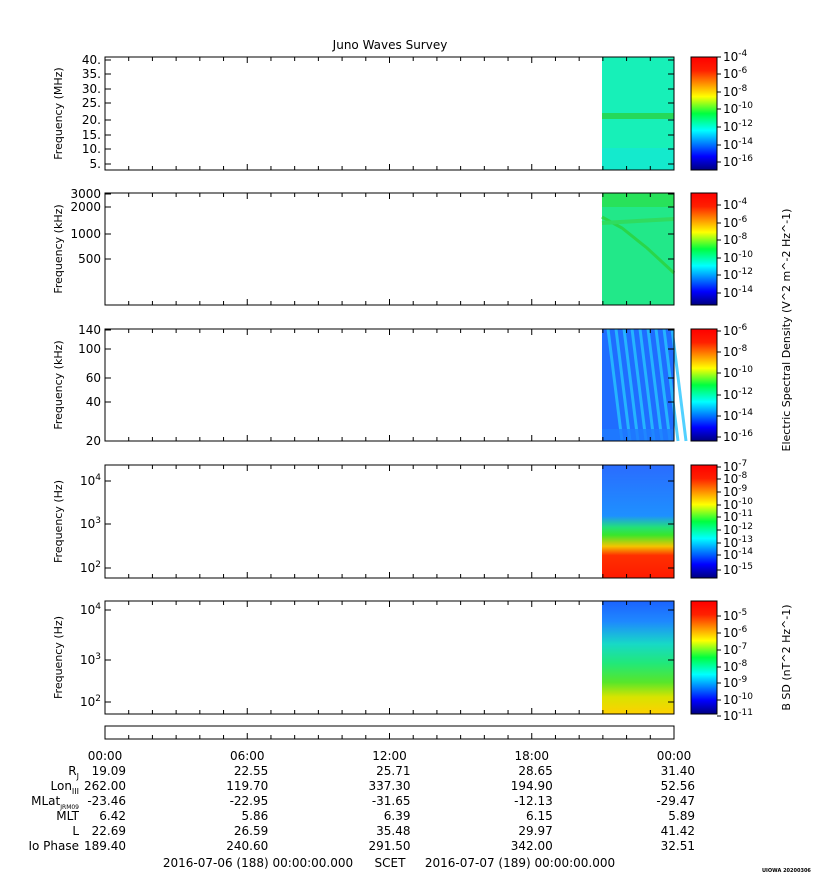  I want to click on time-end-label: 2016-07-07 (189) 00:00:00.000, so click(520, 863).